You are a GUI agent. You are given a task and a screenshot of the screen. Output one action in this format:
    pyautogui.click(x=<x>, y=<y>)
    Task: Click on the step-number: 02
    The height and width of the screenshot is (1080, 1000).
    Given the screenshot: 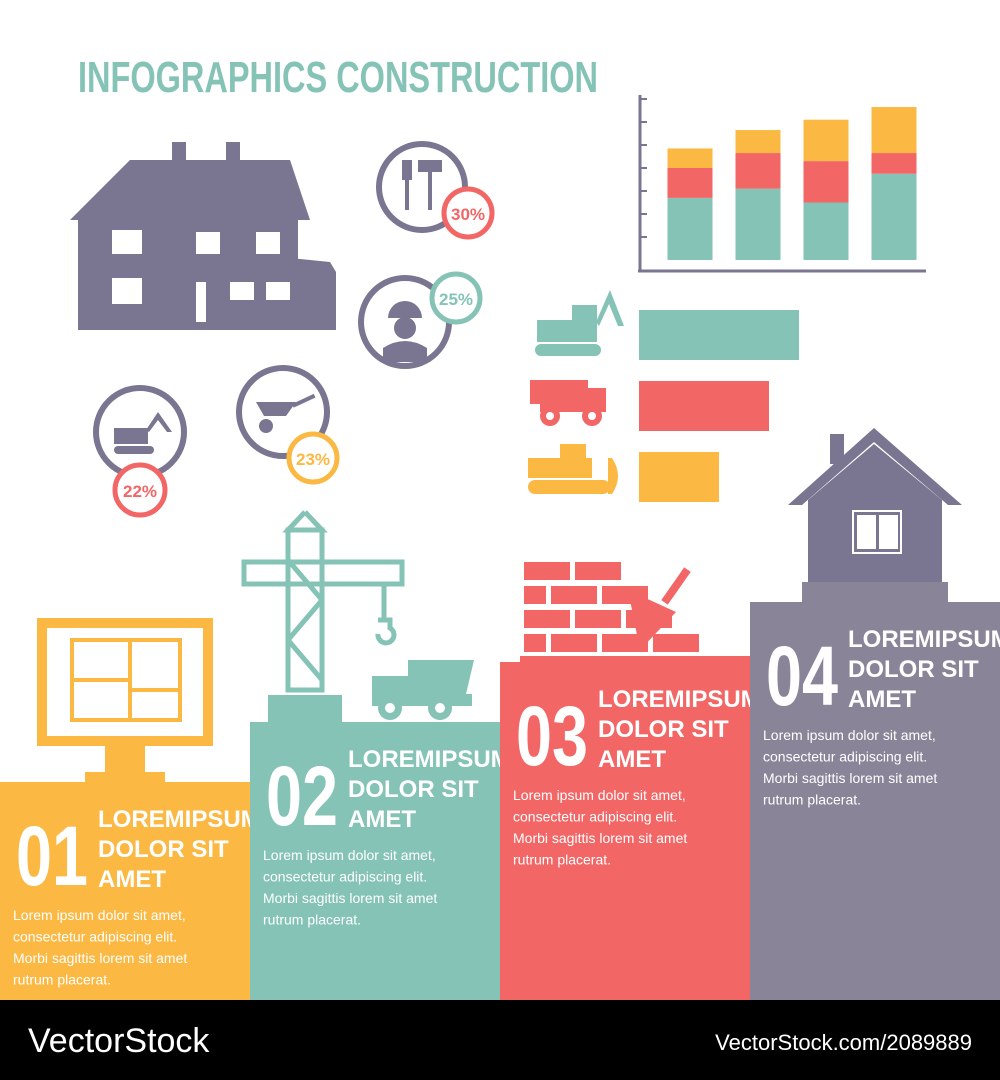 What is the action you would take?
    pyautogui.click(x=302, y=796)
    